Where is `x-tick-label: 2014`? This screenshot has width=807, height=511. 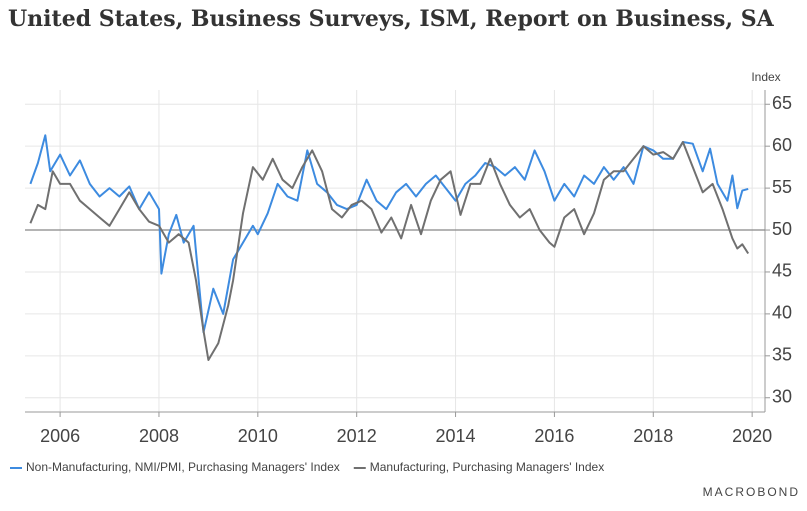
x-tick-label: 2014 is located at coordinates (456, 436).